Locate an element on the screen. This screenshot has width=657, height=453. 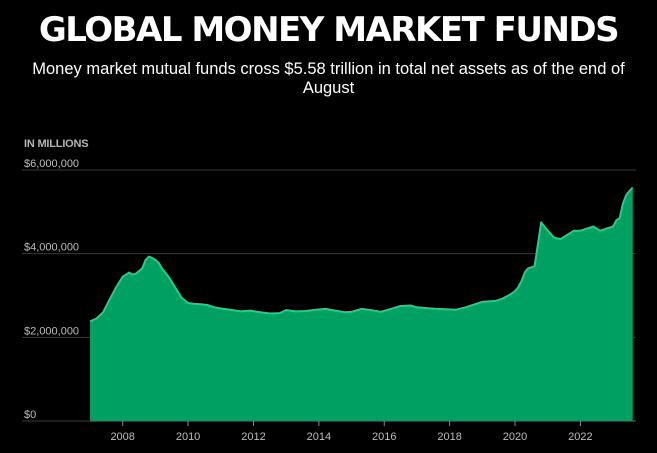
x-tick-label: 2010 is located at coordinates (188, 437).